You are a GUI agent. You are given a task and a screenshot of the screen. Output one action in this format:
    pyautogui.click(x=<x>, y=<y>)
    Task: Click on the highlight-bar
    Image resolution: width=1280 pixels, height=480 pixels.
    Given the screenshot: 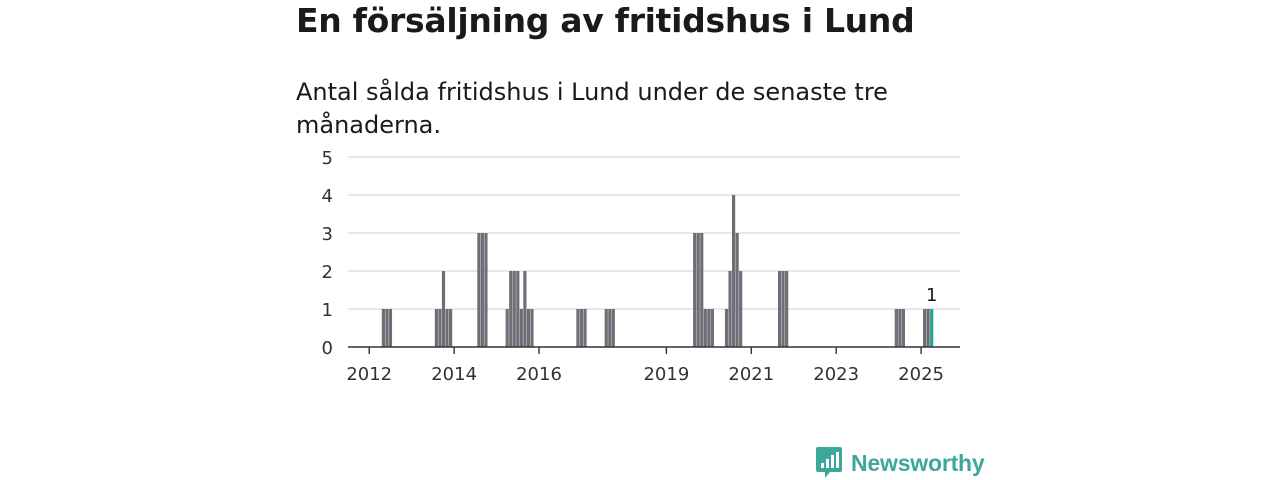 What is the action you would take?
    pyautogui.click(x=932, y=328)
    